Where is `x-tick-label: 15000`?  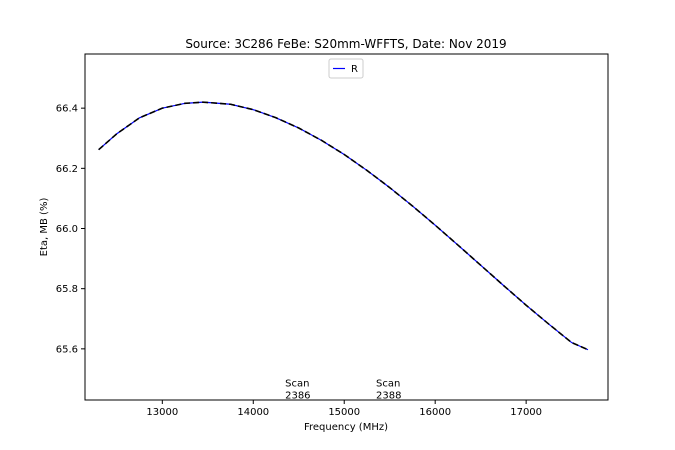
x-tick-label: 15000 is located at coordinates (344, 412).